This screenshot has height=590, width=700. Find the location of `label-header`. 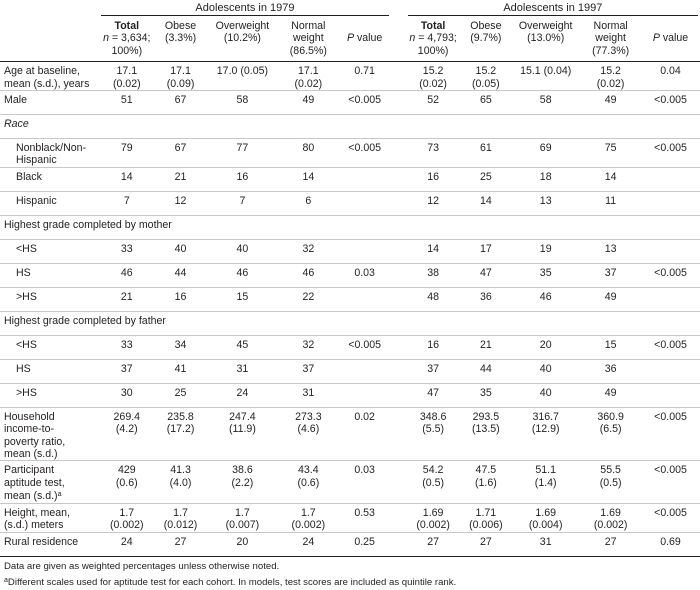

label-header is located at coordinates (50, 40).